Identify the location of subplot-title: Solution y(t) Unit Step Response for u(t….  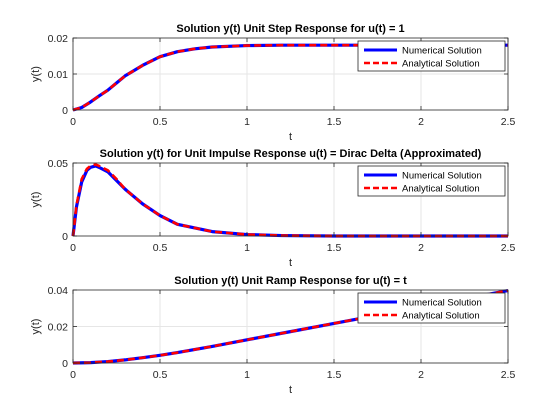
(290, 29).